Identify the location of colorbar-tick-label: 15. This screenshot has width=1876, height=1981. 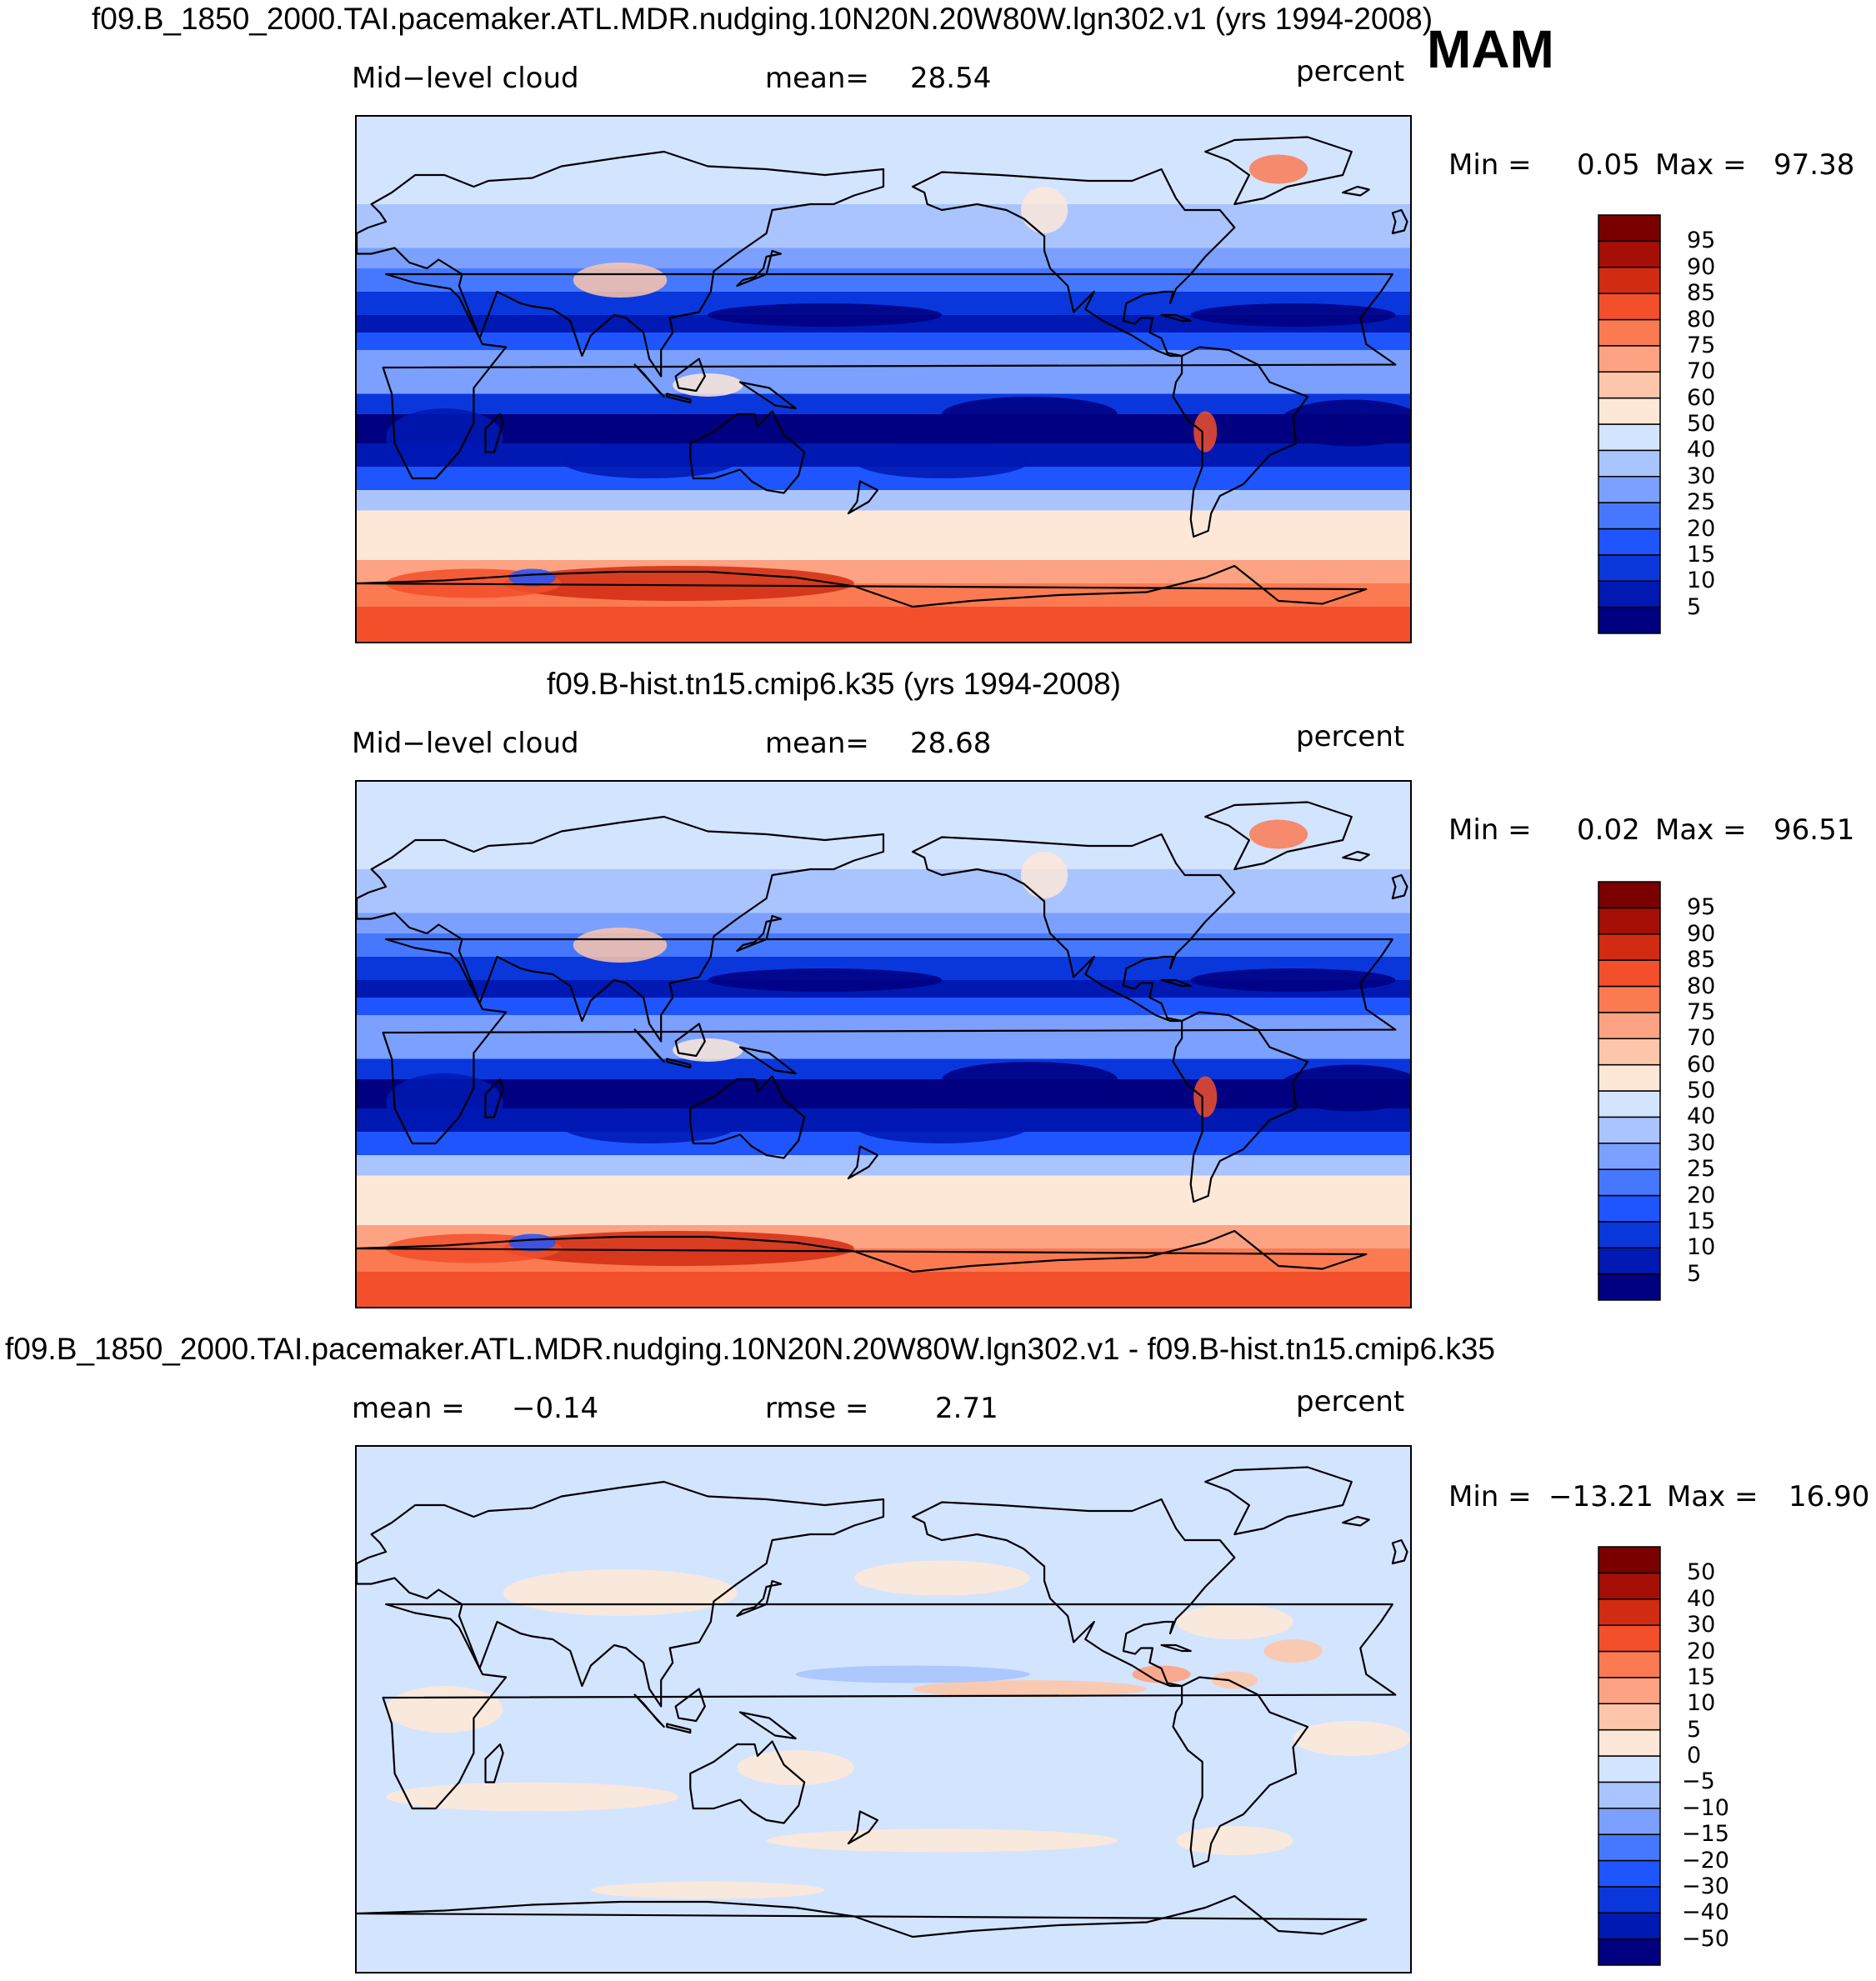
(1701, 554).